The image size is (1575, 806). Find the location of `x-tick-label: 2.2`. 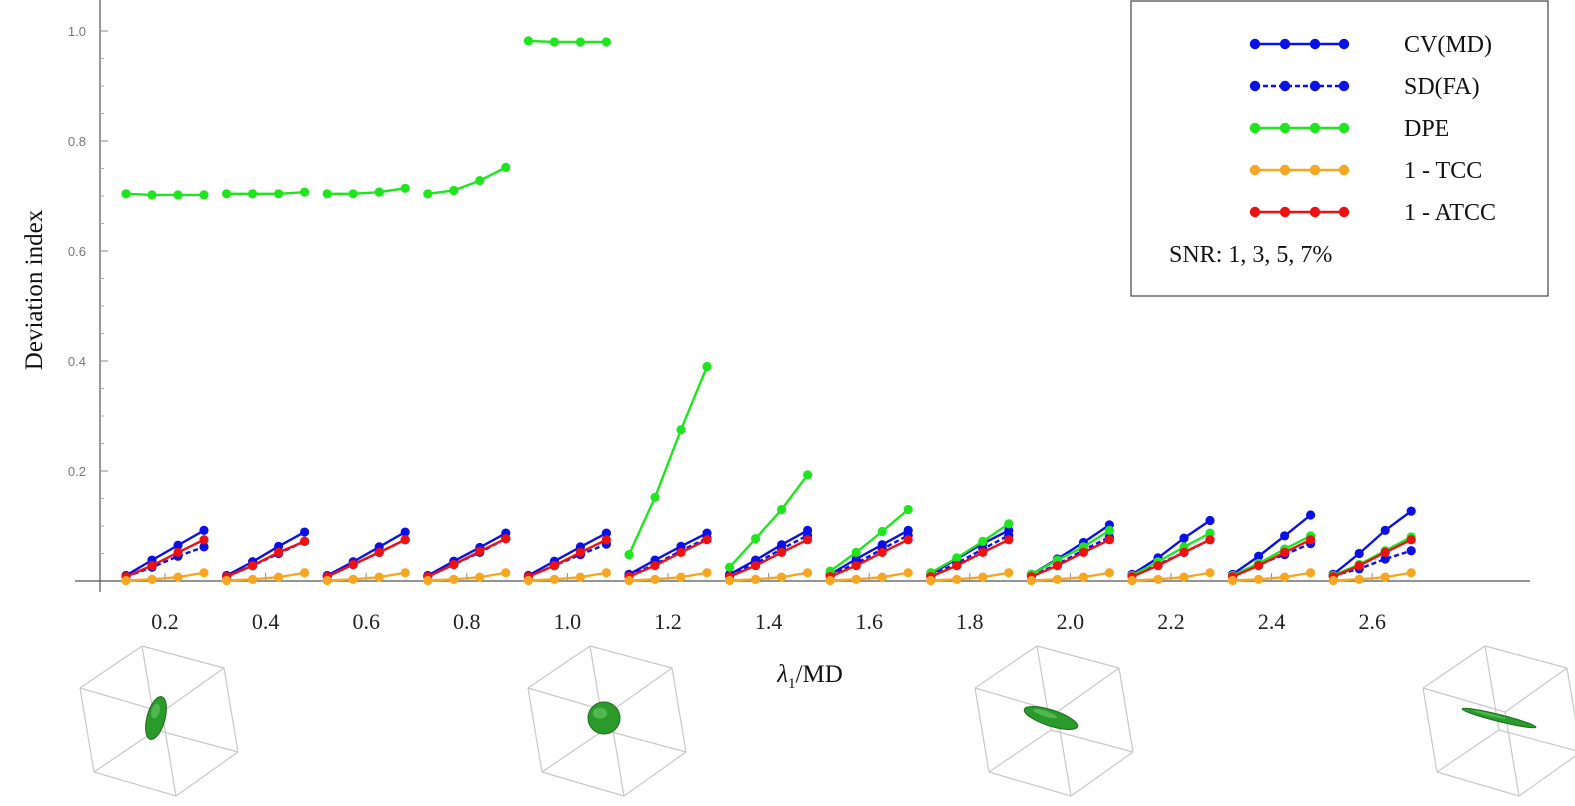

x-tick-label: 2.2 is located at coordinates (1171, 621).